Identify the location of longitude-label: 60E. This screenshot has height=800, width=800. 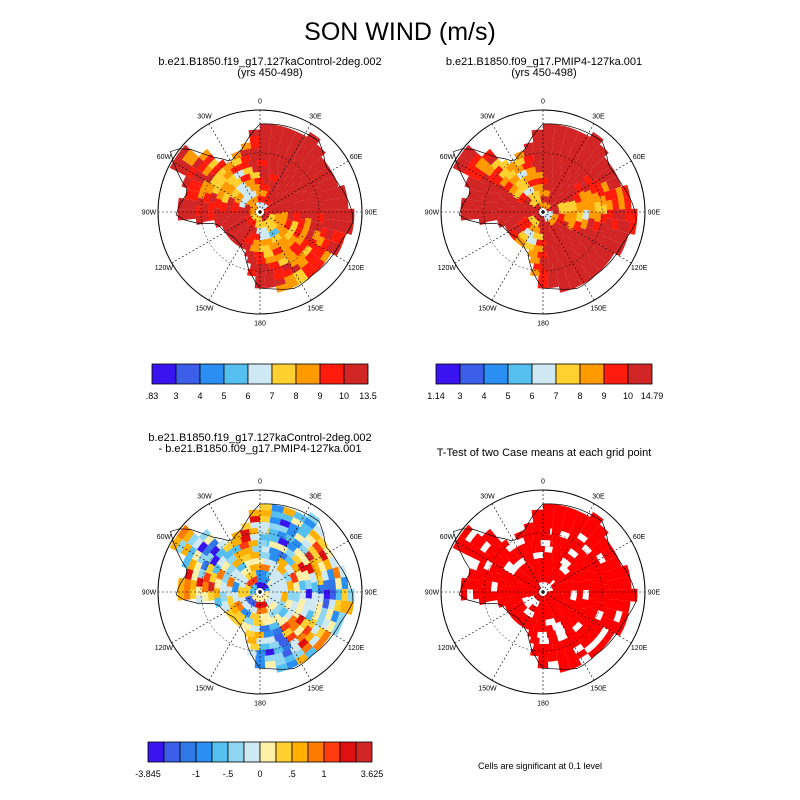
(356, 537).